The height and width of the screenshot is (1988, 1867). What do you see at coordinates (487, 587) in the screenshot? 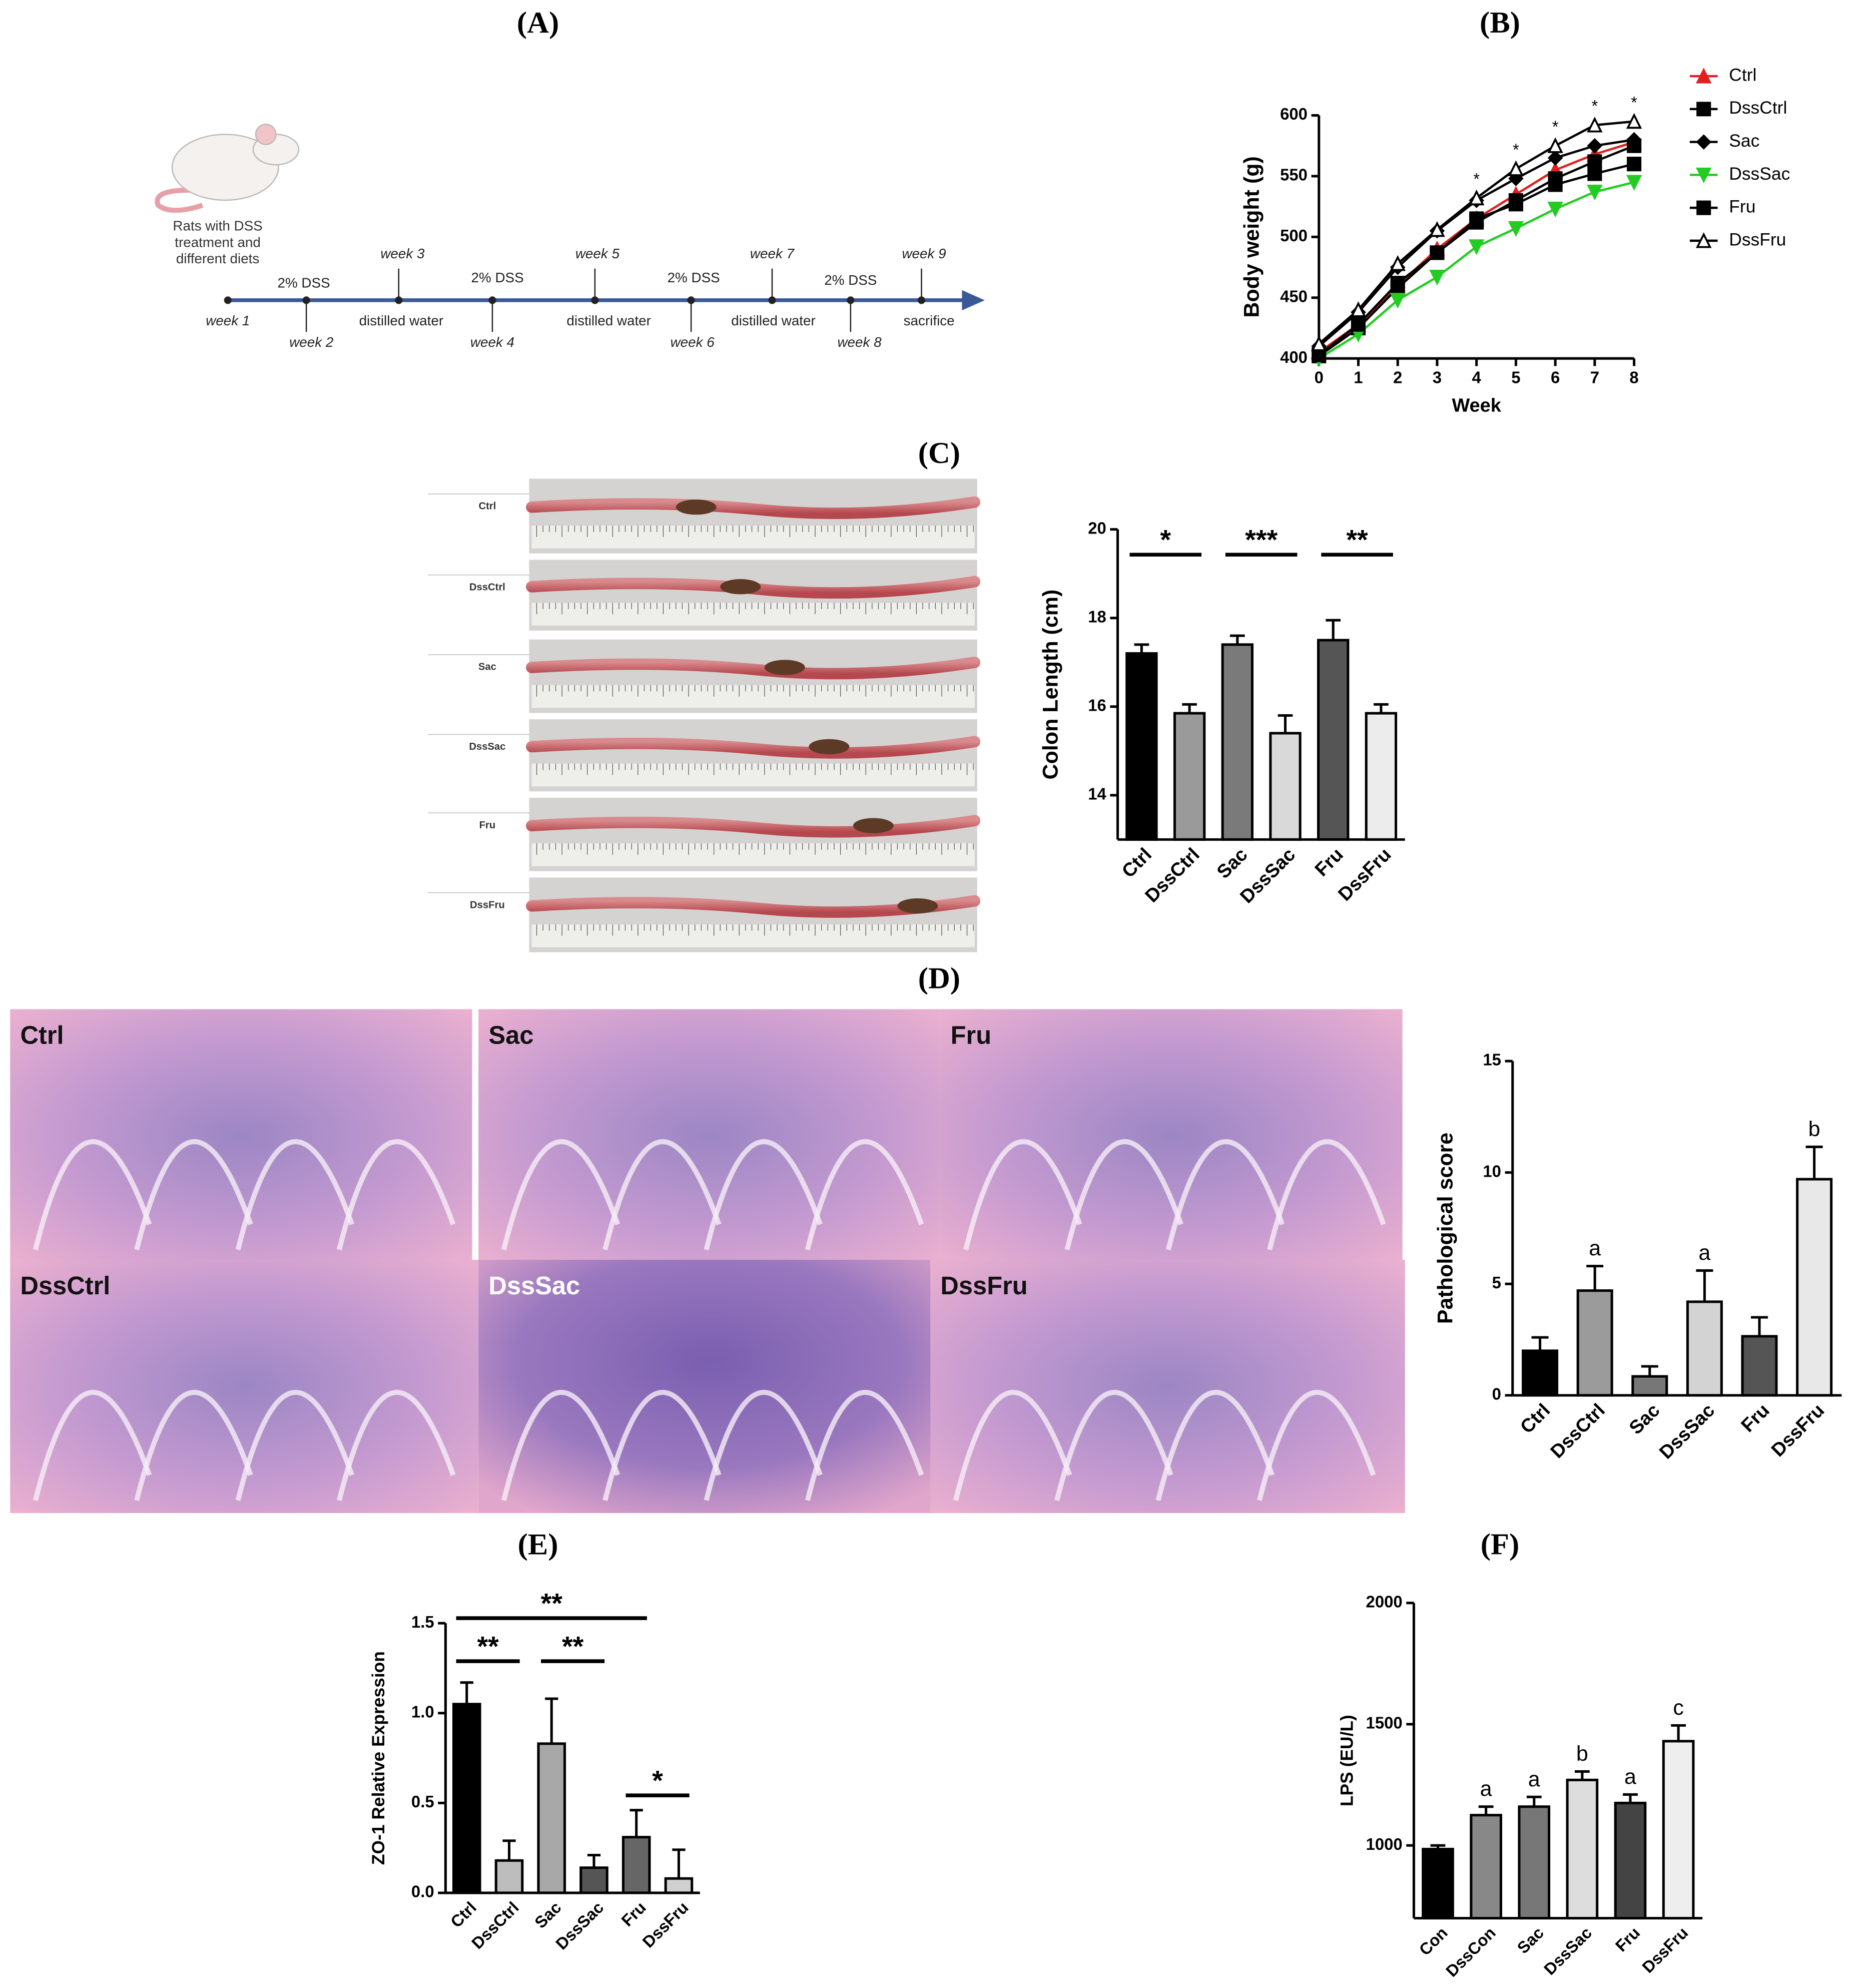
I see `colon-photo-label: DssCtrl` at bounding box center [487, 587].